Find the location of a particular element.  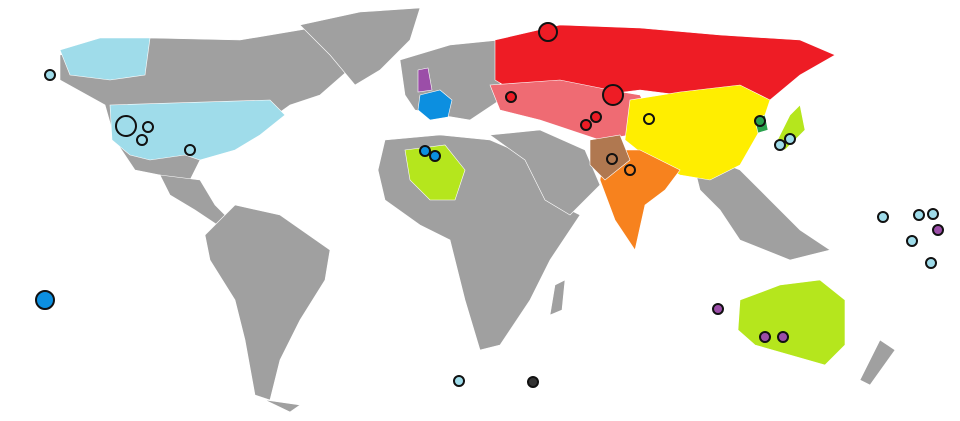

region-uk is located at coordinates (425, 80).